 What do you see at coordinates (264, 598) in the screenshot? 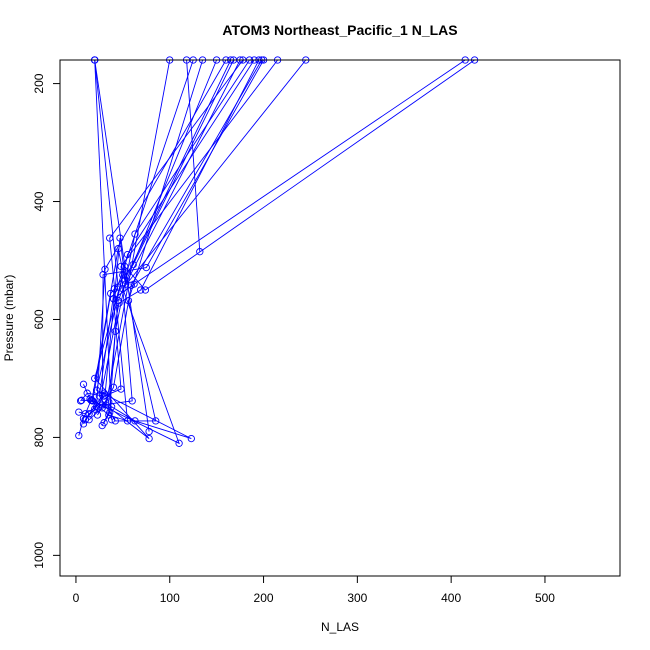
I see `x-tick-label-2: 200` at bounding box center [264, 598].